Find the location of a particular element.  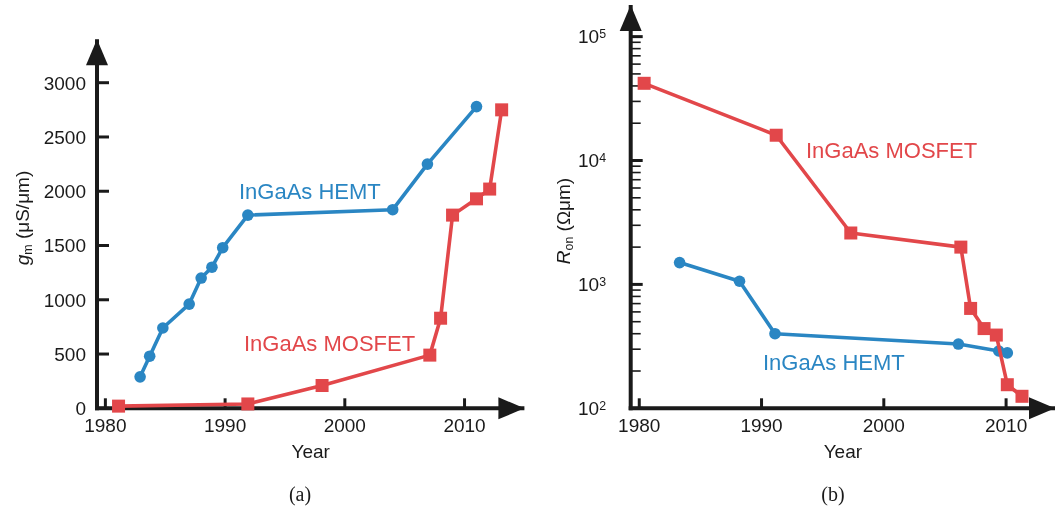

text: (b) is located at coordinates (833, 494).